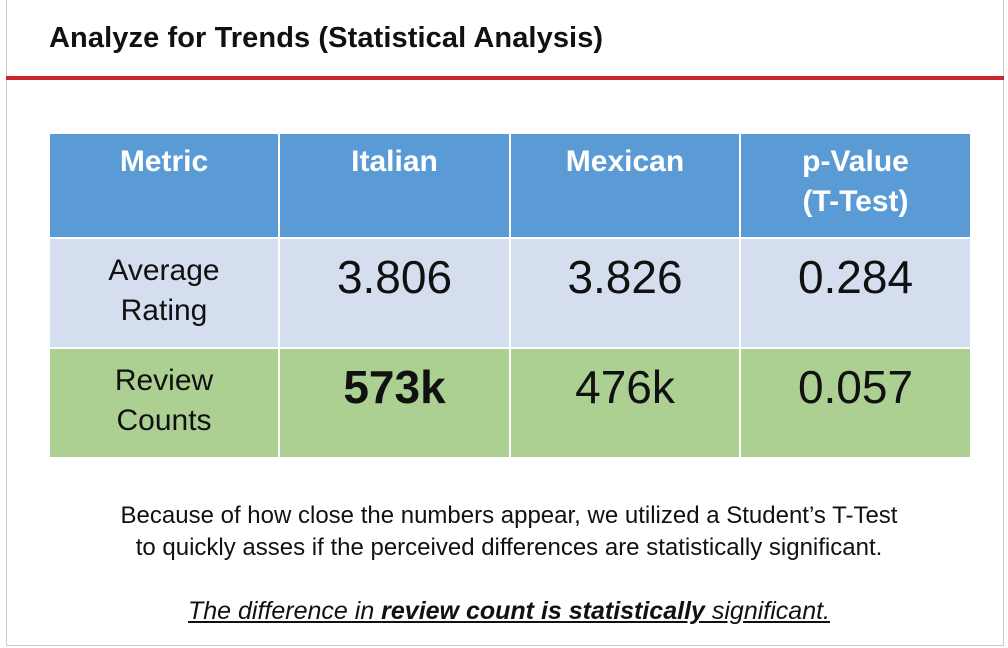 This screenshot has height=648, width=1008. What do you see at coordinates (625, 185) in the screenshot?
I see `header-mexican: Mexican` at bounding box center [625, 185].